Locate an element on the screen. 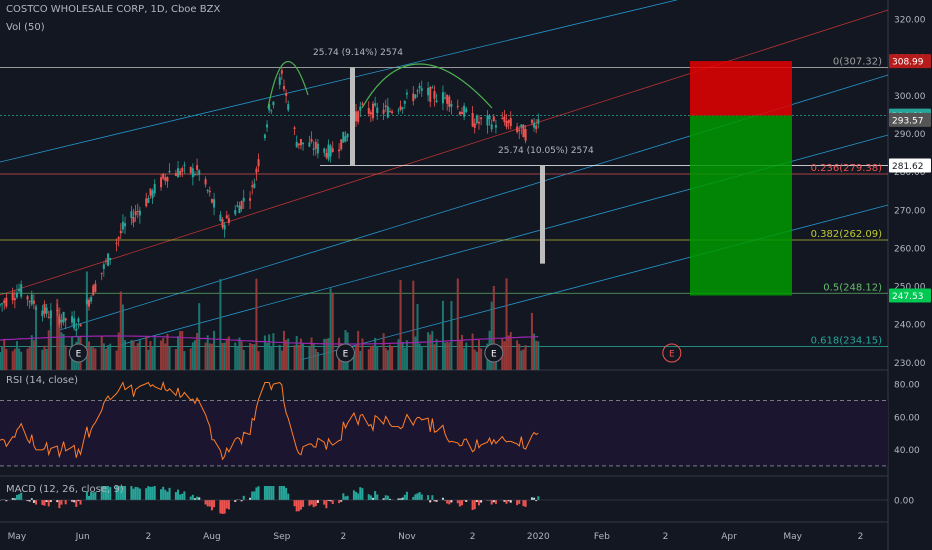 This screenshot has height=550, width=932. price-badge-bg is located at coordinates (910, 119).